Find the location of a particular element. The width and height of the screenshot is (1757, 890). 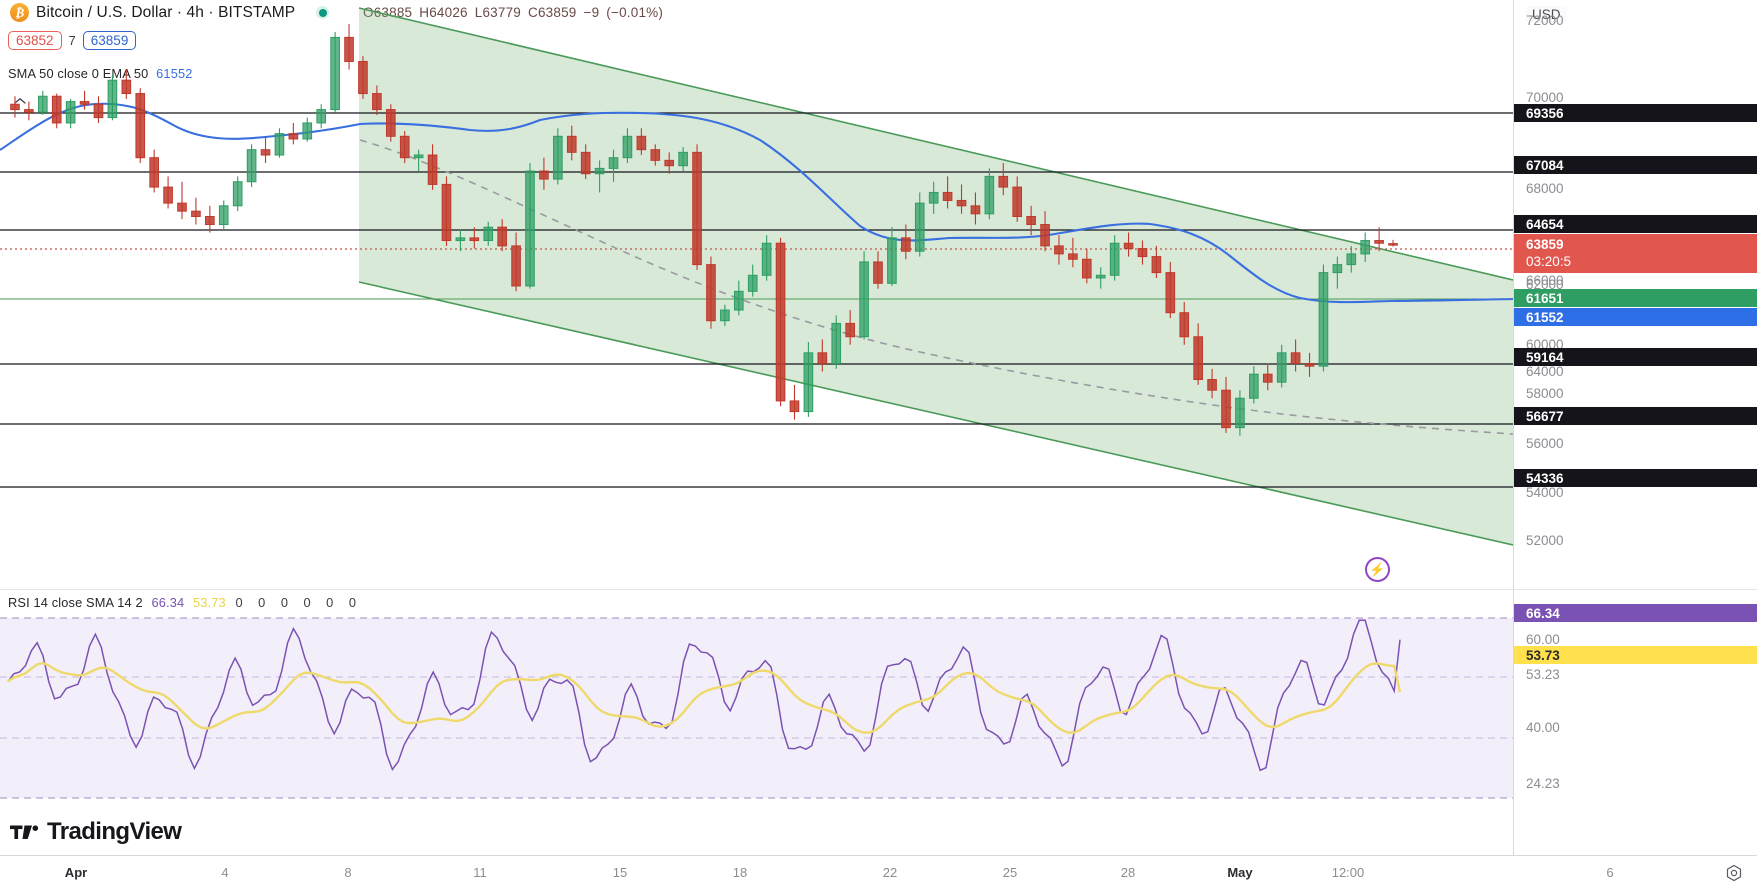

time-axis-tick: Apr is located at coordinates (76, 872).